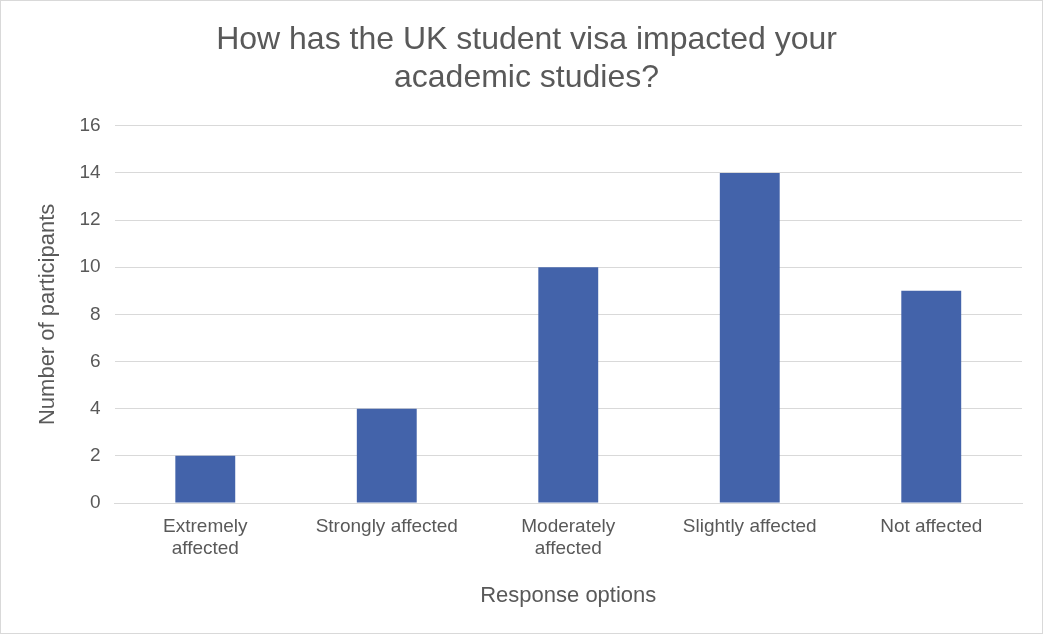  What do you see at coordinates (95, 502) in the screenshot?
I see `y-tick-label: 0` at bounding box center [95, 502].